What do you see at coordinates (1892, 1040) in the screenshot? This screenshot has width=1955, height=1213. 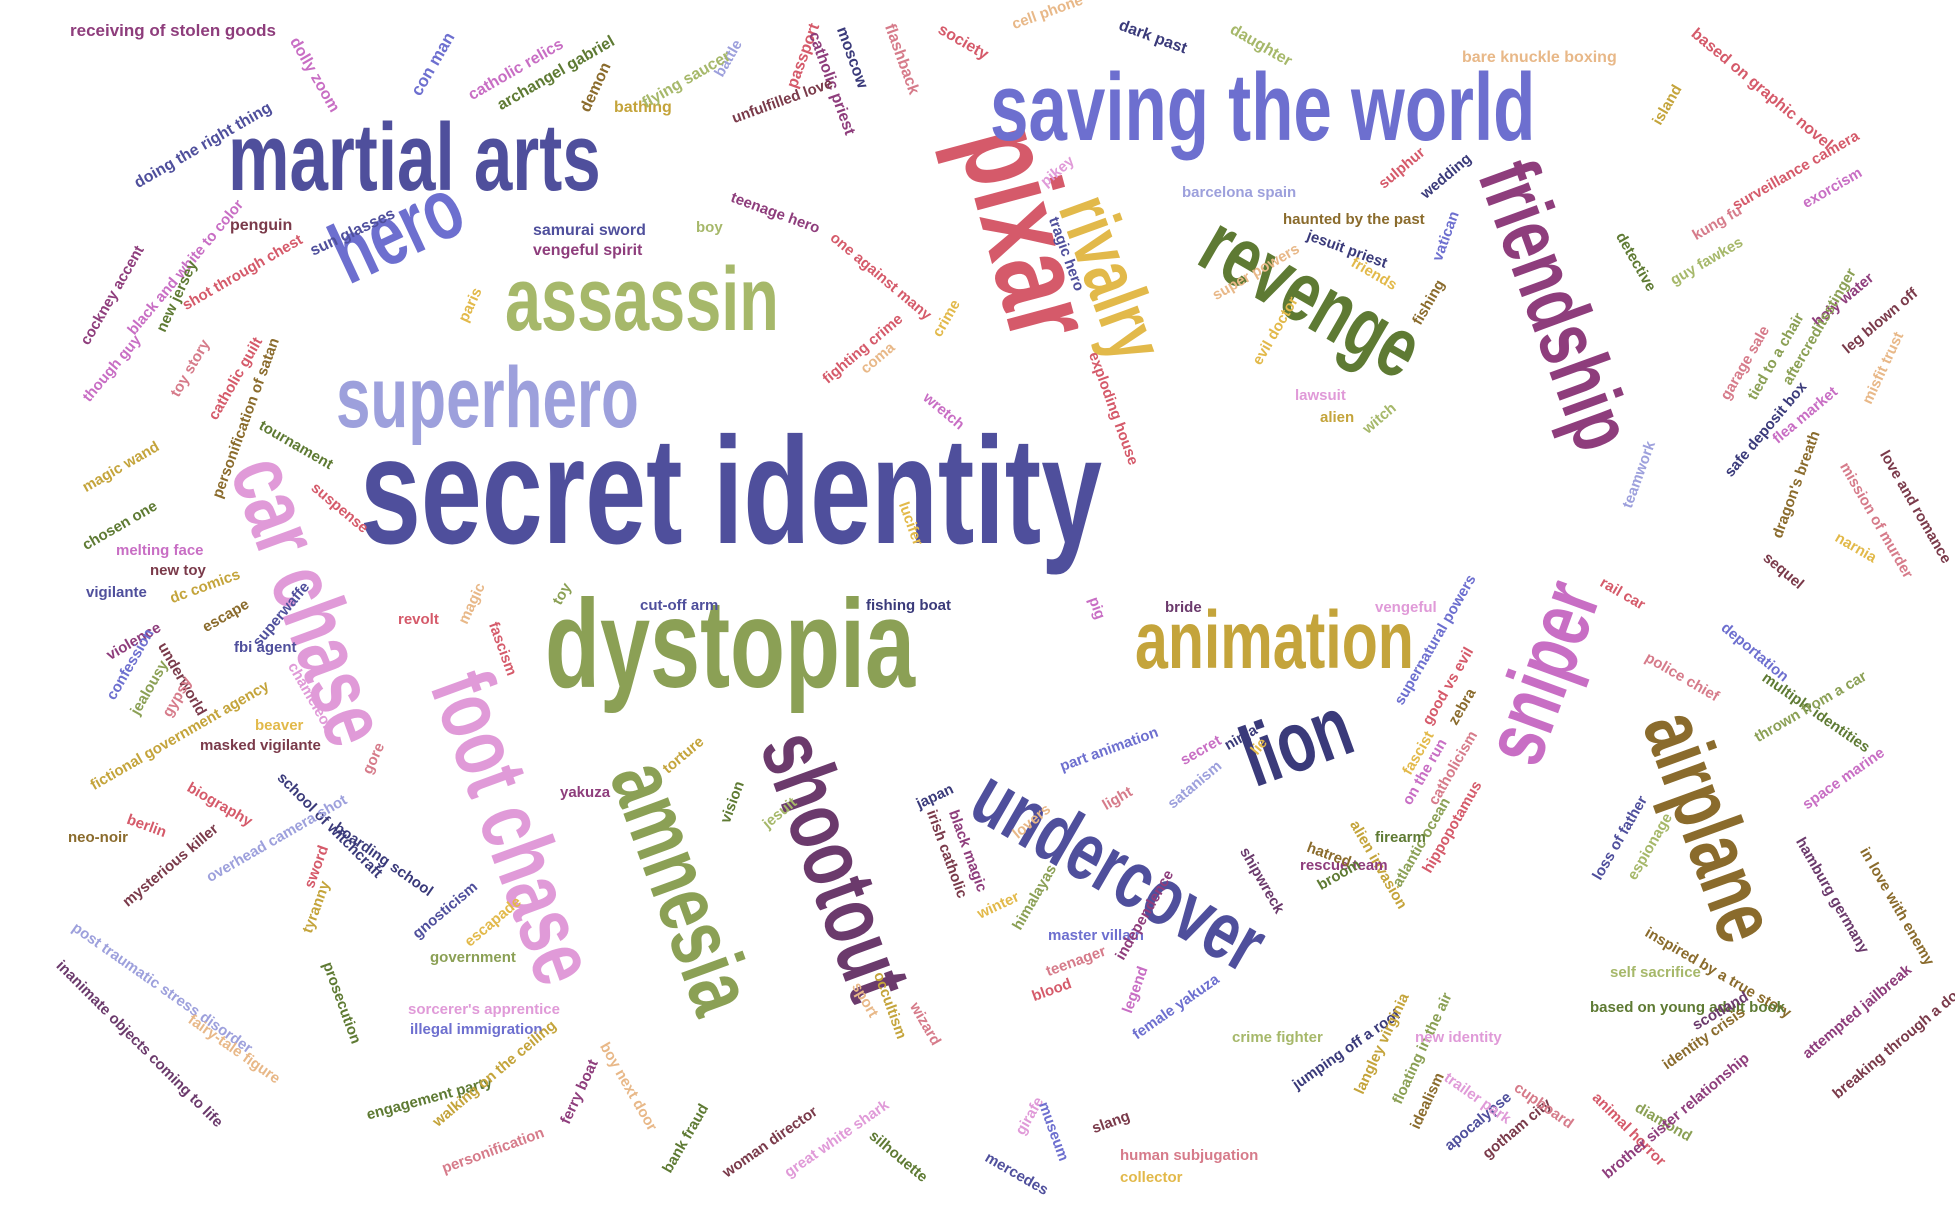 I see `word: breaking through a door` at bounding box center [1892, 1040].